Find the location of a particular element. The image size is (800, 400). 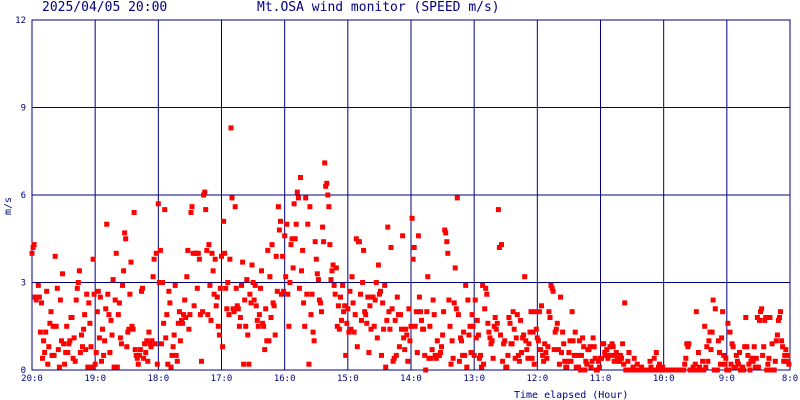

y-axis-ticks: 0 3 6 9 12 is located at coordinates (20, 196).